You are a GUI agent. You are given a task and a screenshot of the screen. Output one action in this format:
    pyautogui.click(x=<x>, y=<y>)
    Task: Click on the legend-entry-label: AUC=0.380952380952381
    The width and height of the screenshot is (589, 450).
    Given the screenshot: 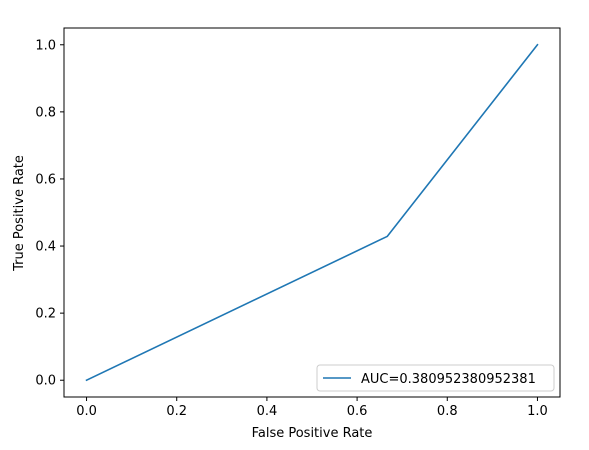 What is the action you would take?
    pyautogui.click(x=448, y=379)
    